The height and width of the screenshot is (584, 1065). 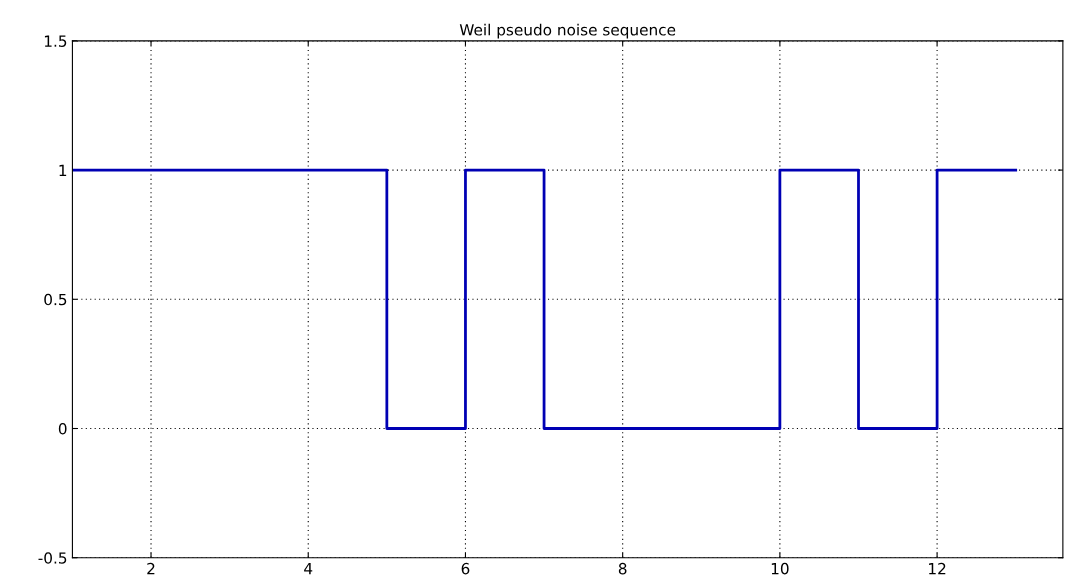 I want to click on y-tick-label: 0.5, so click(x=55, y=299).